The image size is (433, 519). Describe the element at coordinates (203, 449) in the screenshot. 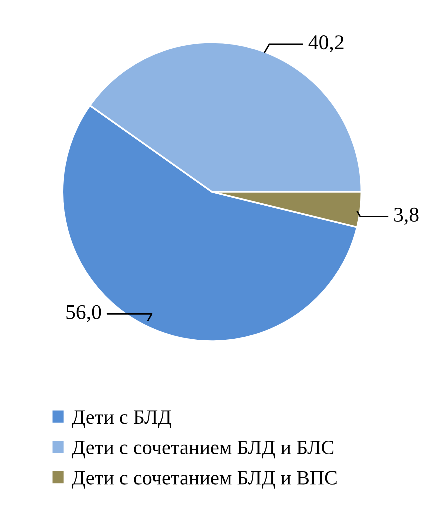

I see `legend-label: Дети с сочетанием БЛД и БЛС` at that location.